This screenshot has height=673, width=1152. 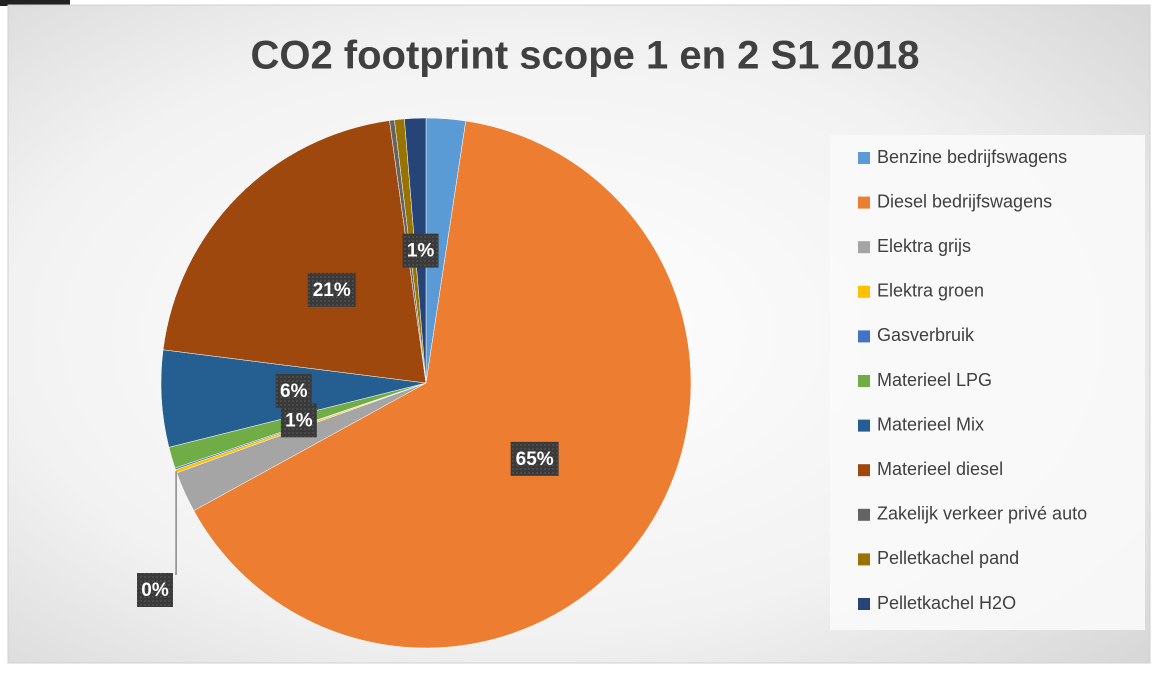 What do you see at coordinates (940, 469) in the screenshot?
I see `legend-label: Materieel diesel` at bounding box center [940, 469].